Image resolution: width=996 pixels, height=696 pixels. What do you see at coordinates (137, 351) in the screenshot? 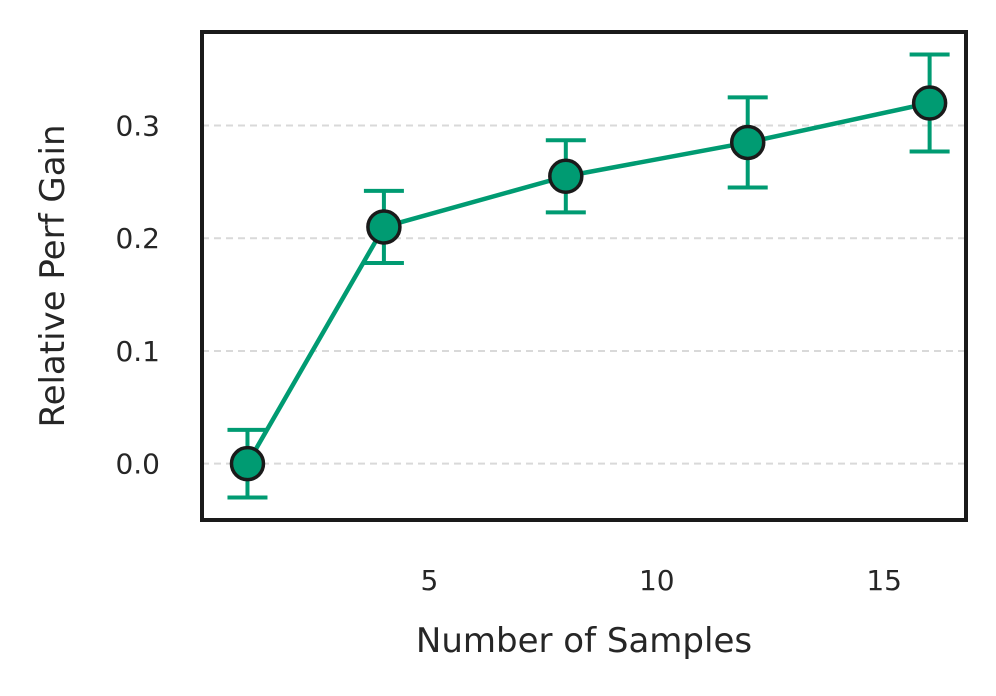
I see `y-tick-label: 0.1` at bounding box center [137, 351].